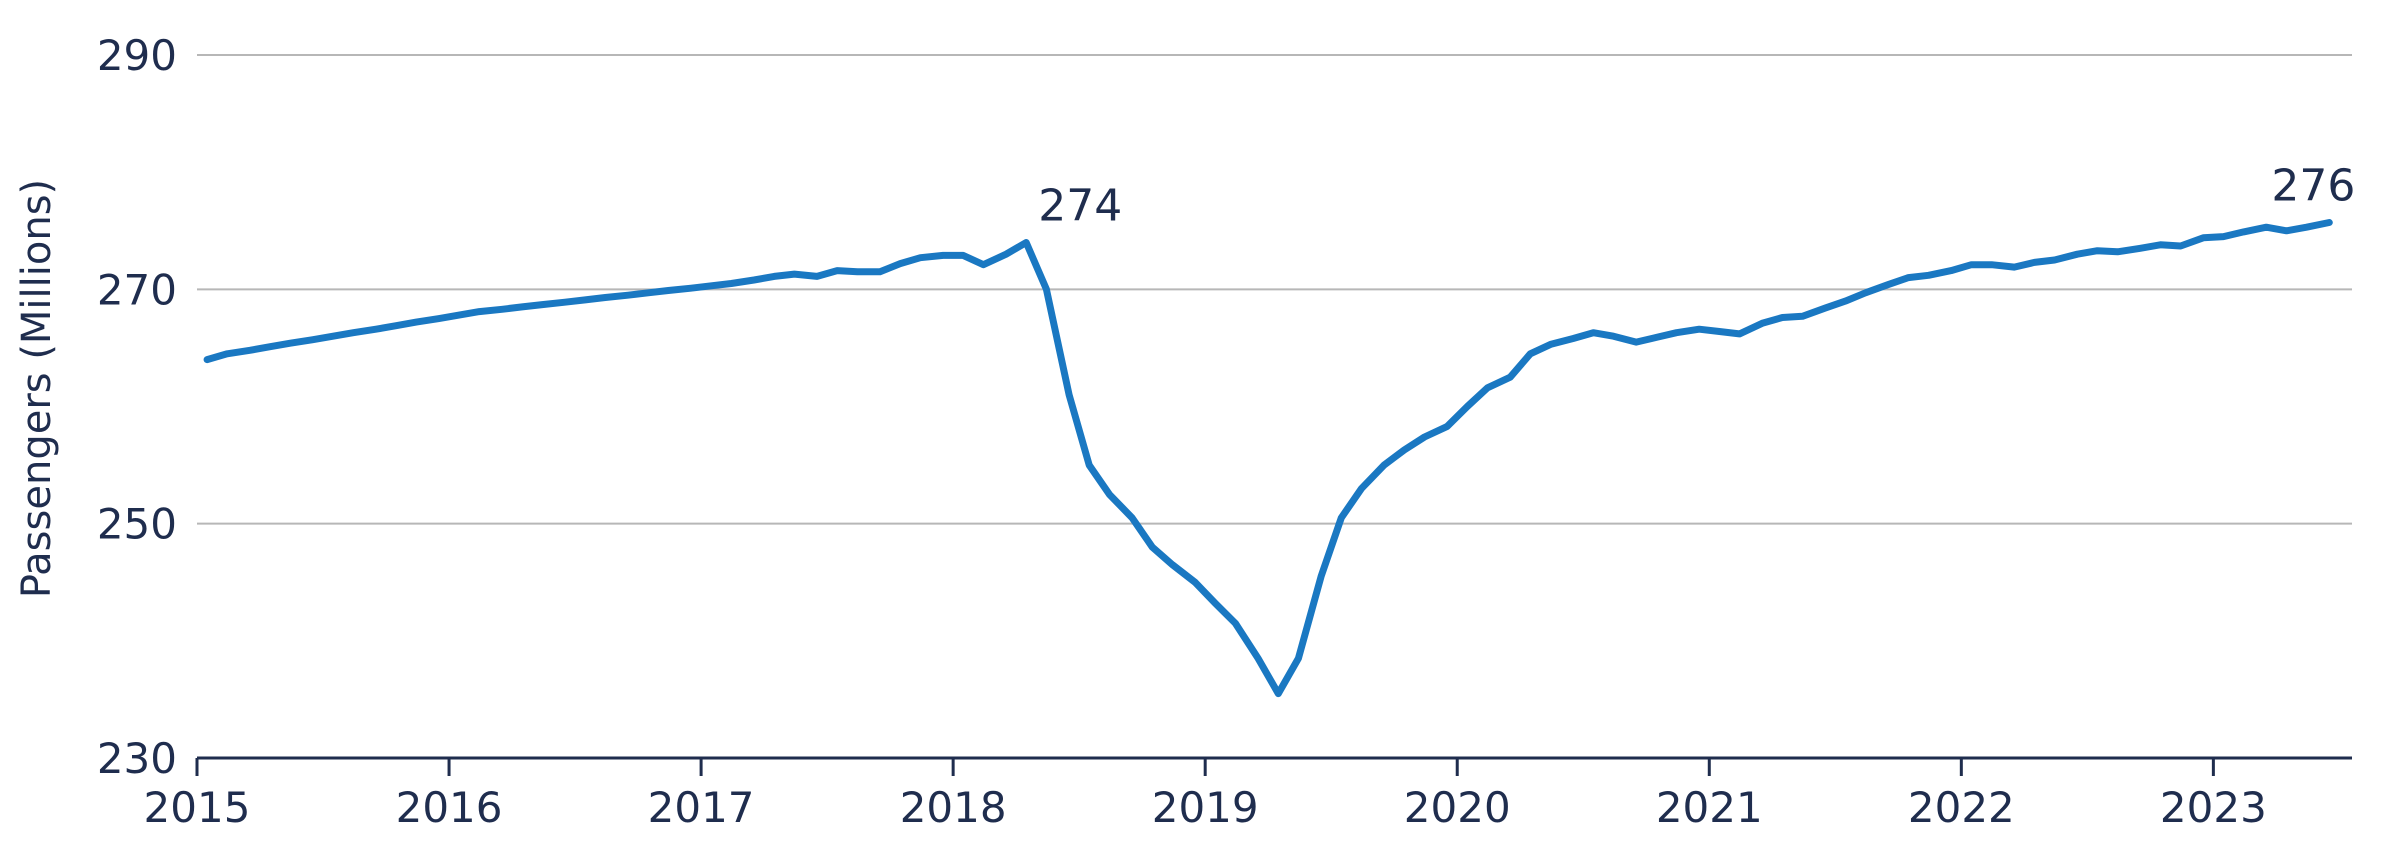 The width and height of the screenshot is (2396, 865). What do you see at coordinates (137, 289) in the screenshot?
I see `y-tick-label: 270` at bounding box center [137, 289].